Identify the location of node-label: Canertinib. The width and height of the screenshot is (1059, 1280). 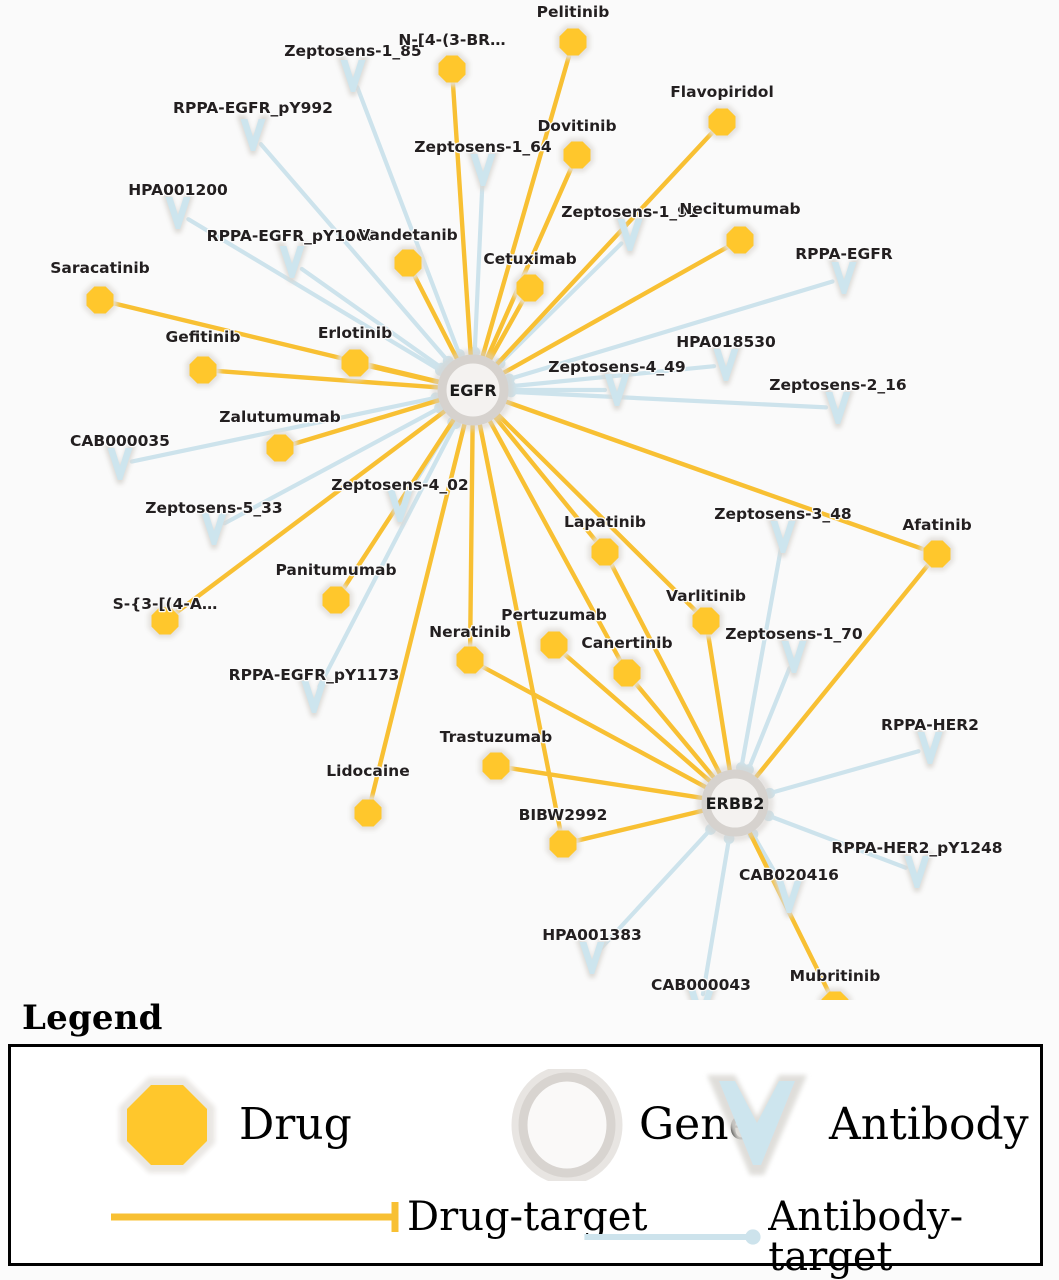
(626, 643).